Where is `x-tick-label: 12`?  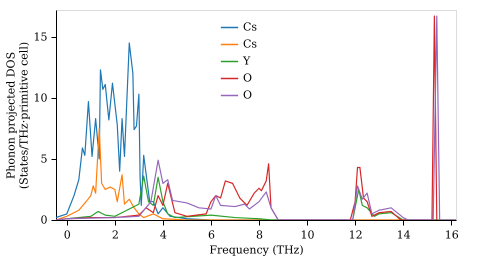 x-tick-label: 12 is located at coordinates (355, 235).